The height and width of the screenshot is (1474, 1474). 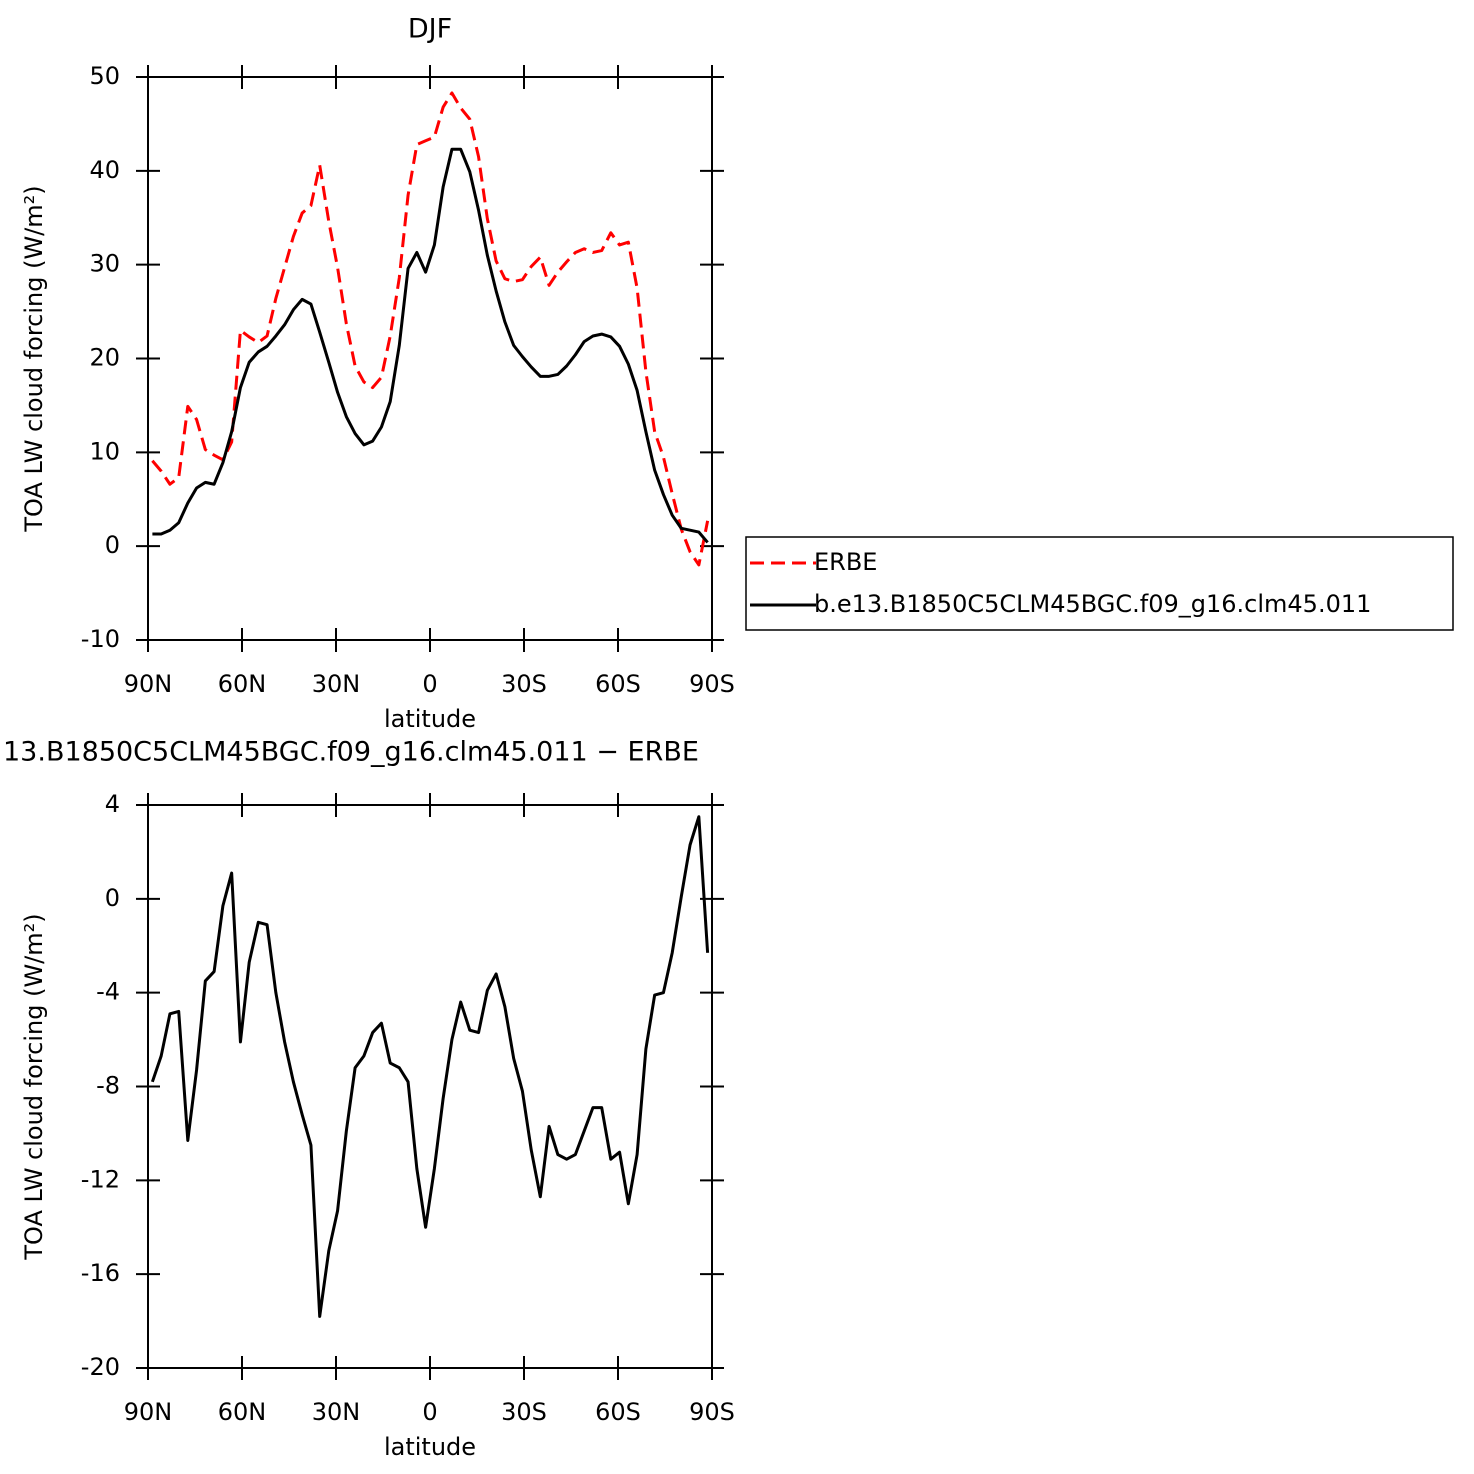 What do you see at coordinates (104, 76) in the screenshot?
I see `y-tick-label: 50` at bounding box center [104, 76].